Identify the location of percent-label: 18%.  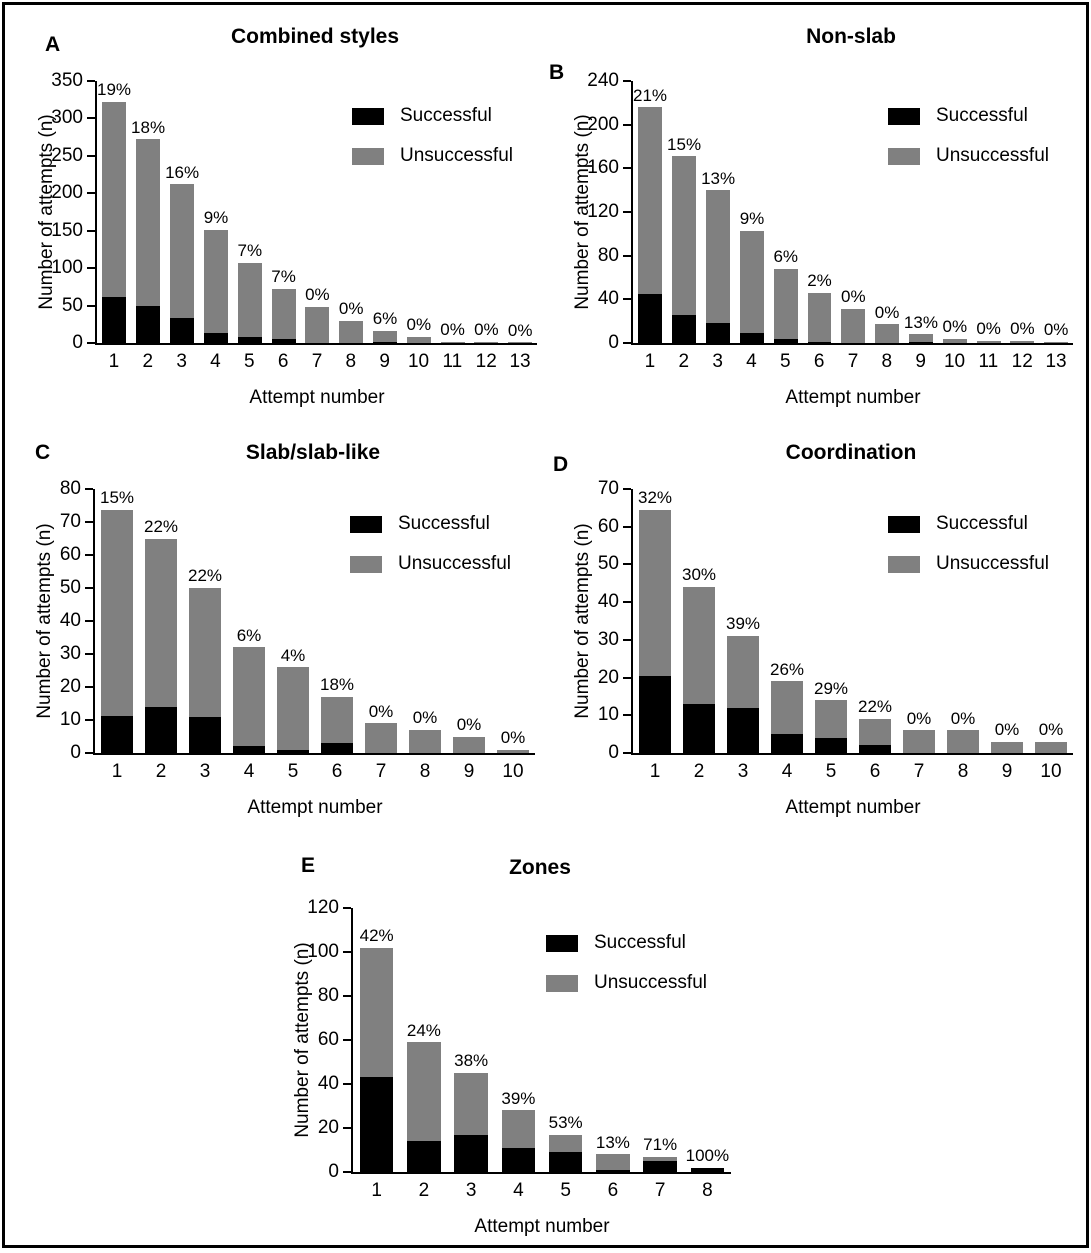
(337, 685).